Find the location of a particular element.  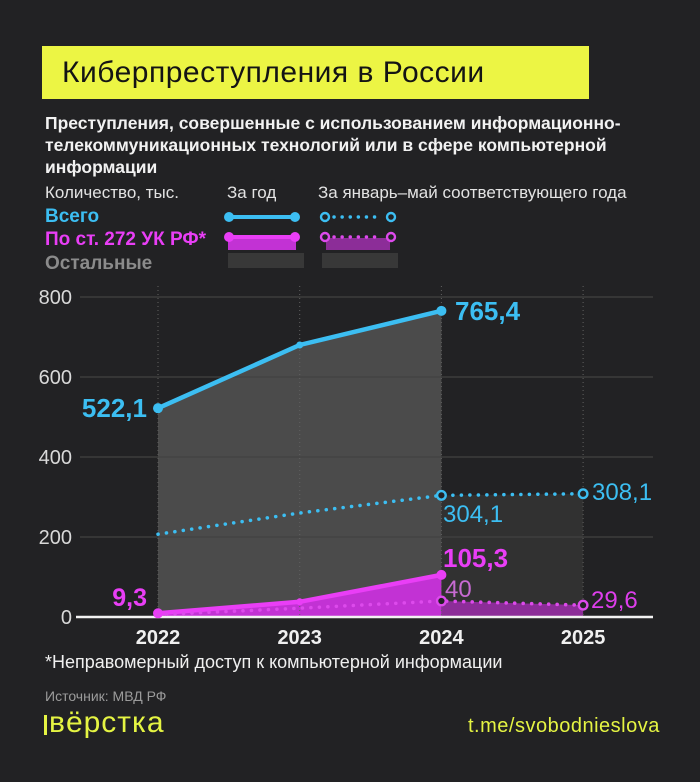

point-series2-2023 is located at coordinates (300, 602).